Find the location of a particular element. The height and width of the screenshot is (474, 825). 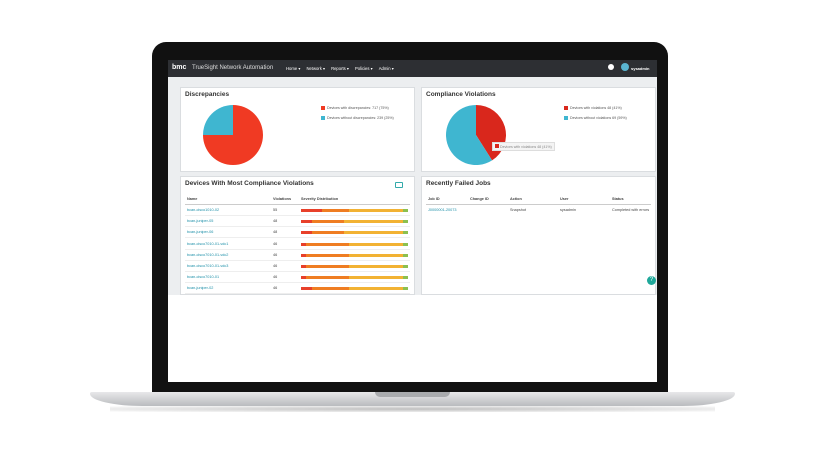

legend-label: Devices without discrepancies: 239 (25%) is located at coordinates (360, 118).